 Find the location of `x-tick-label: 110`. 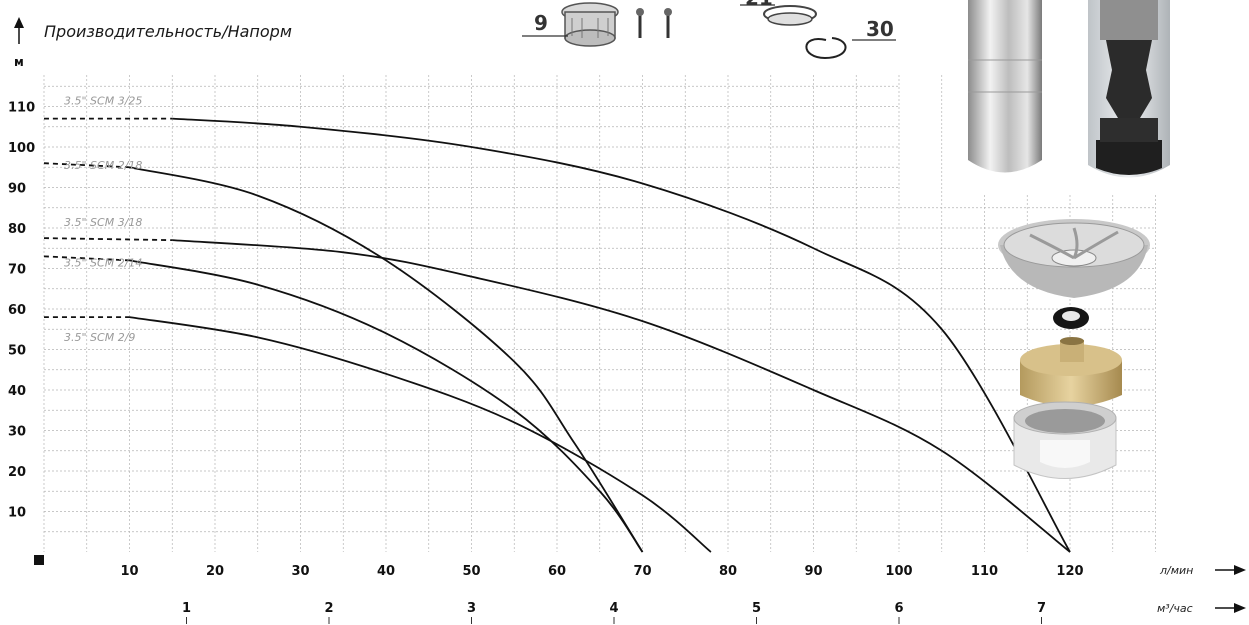

x-tick-label: 110 is located at coordinates (984, 571).